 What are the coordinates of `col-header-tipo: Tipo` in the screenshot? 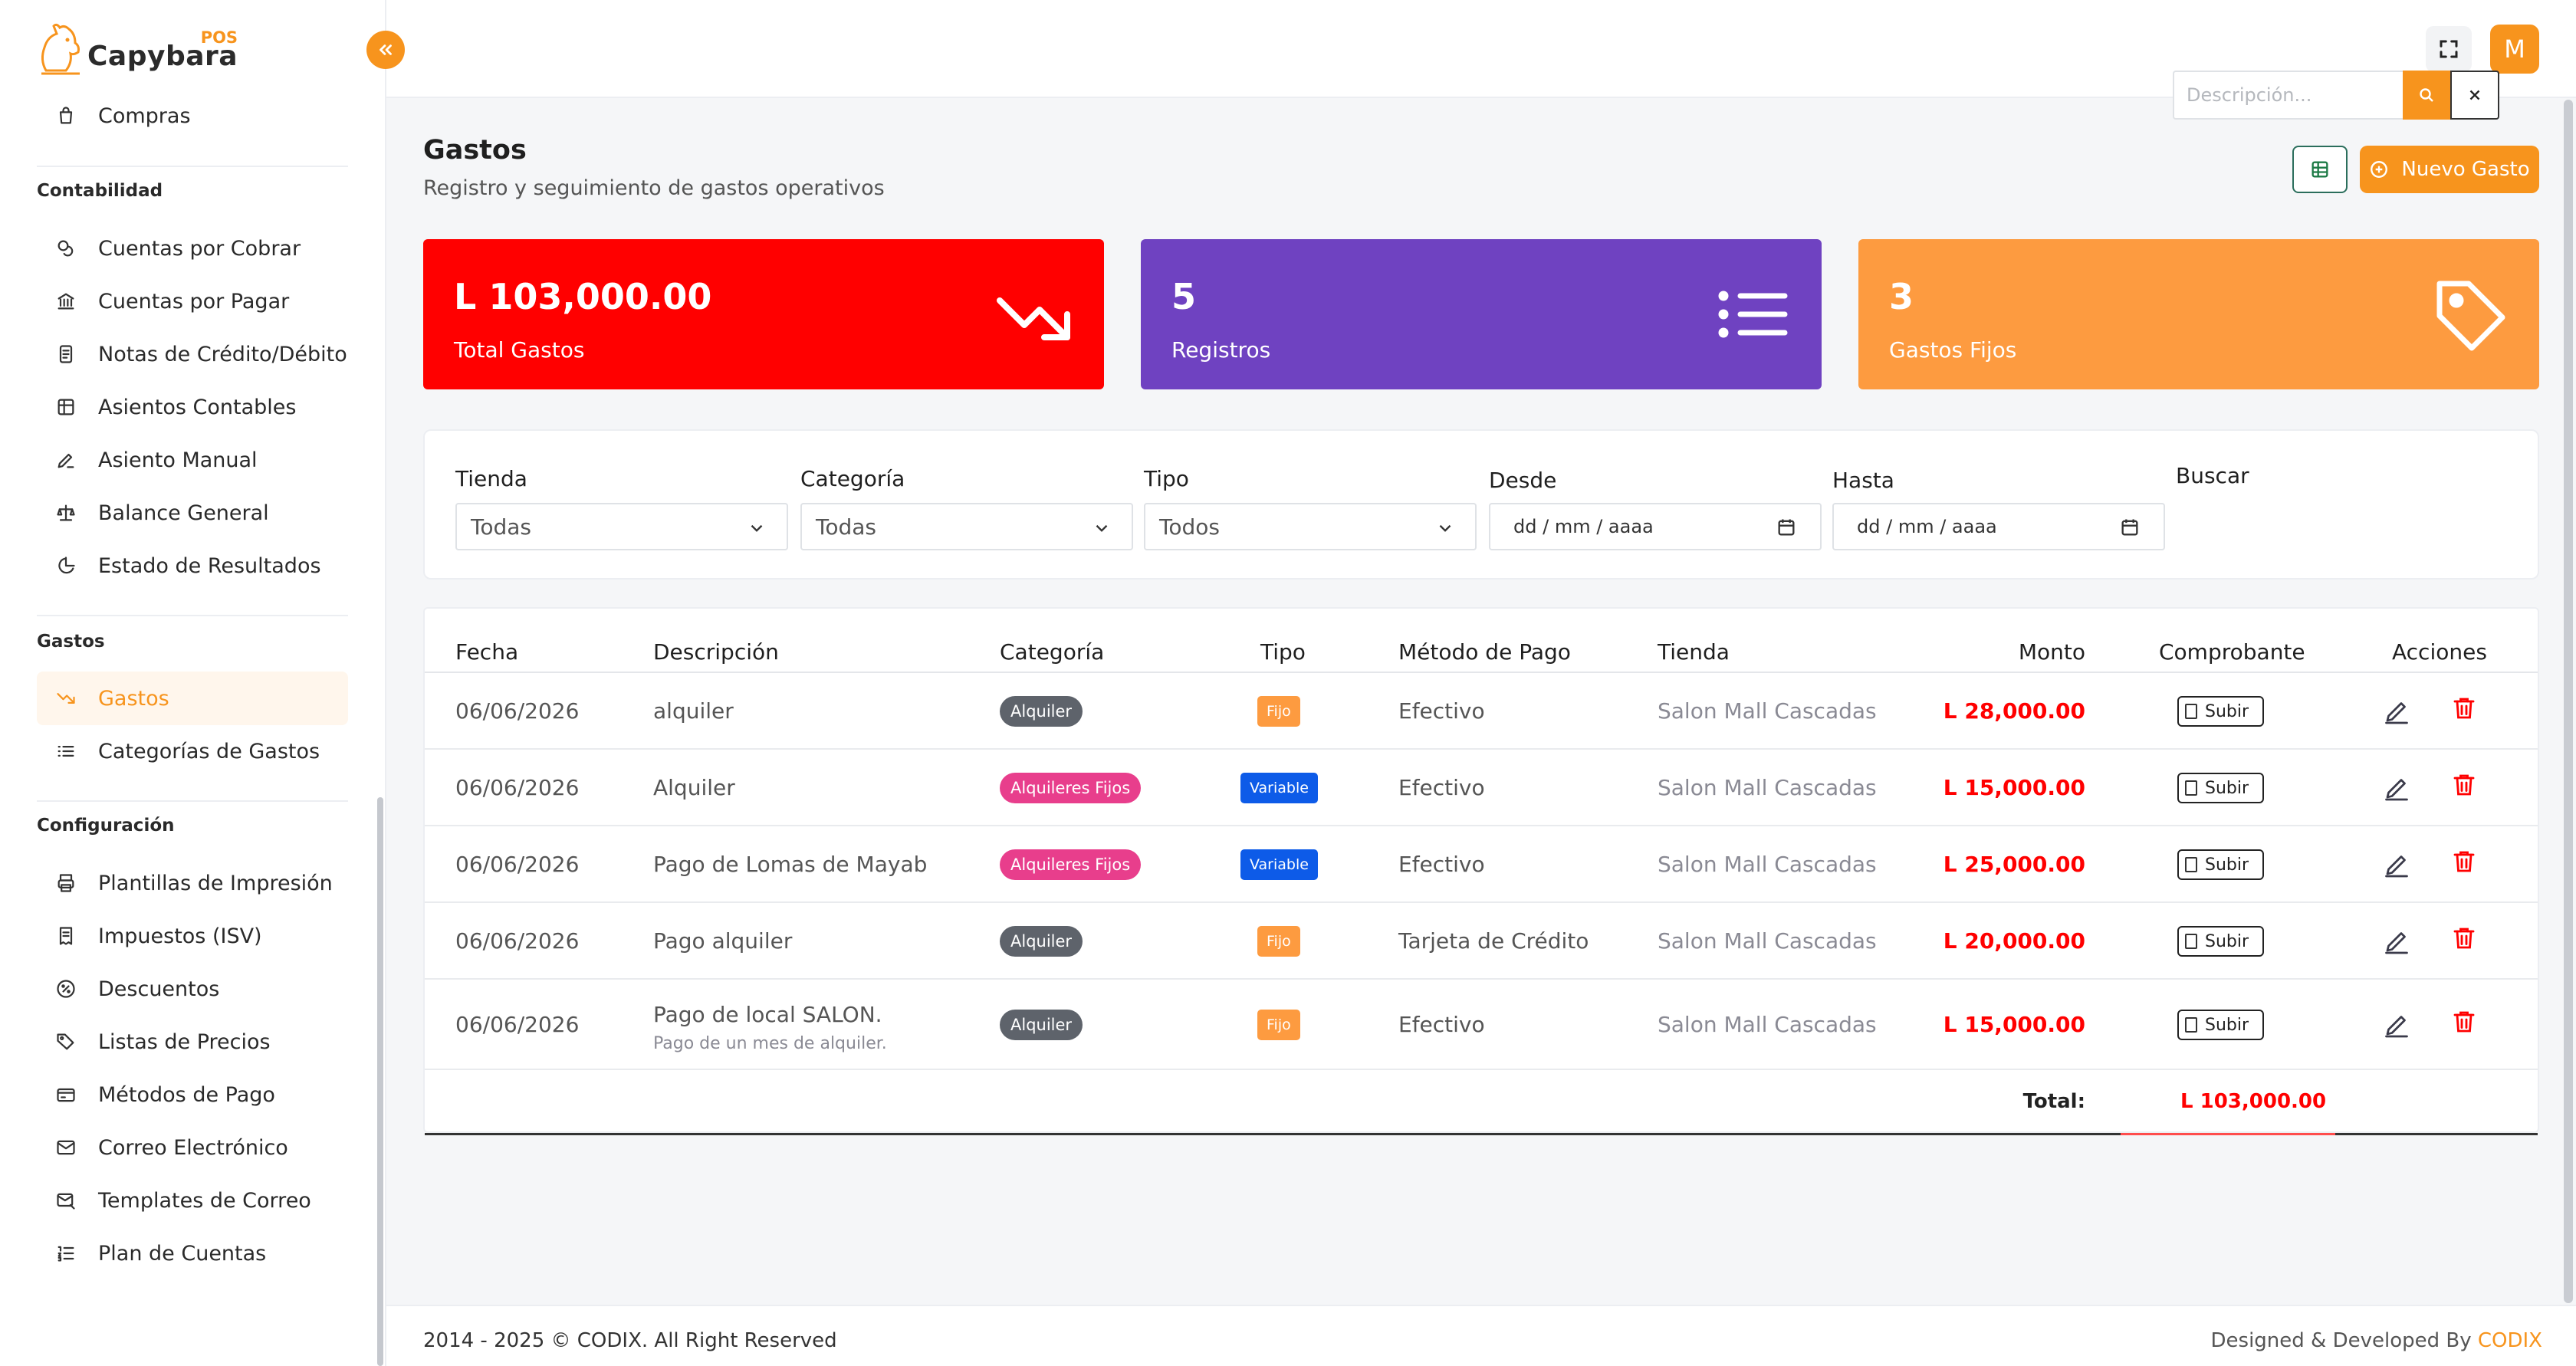 It's located at (1283, 652).